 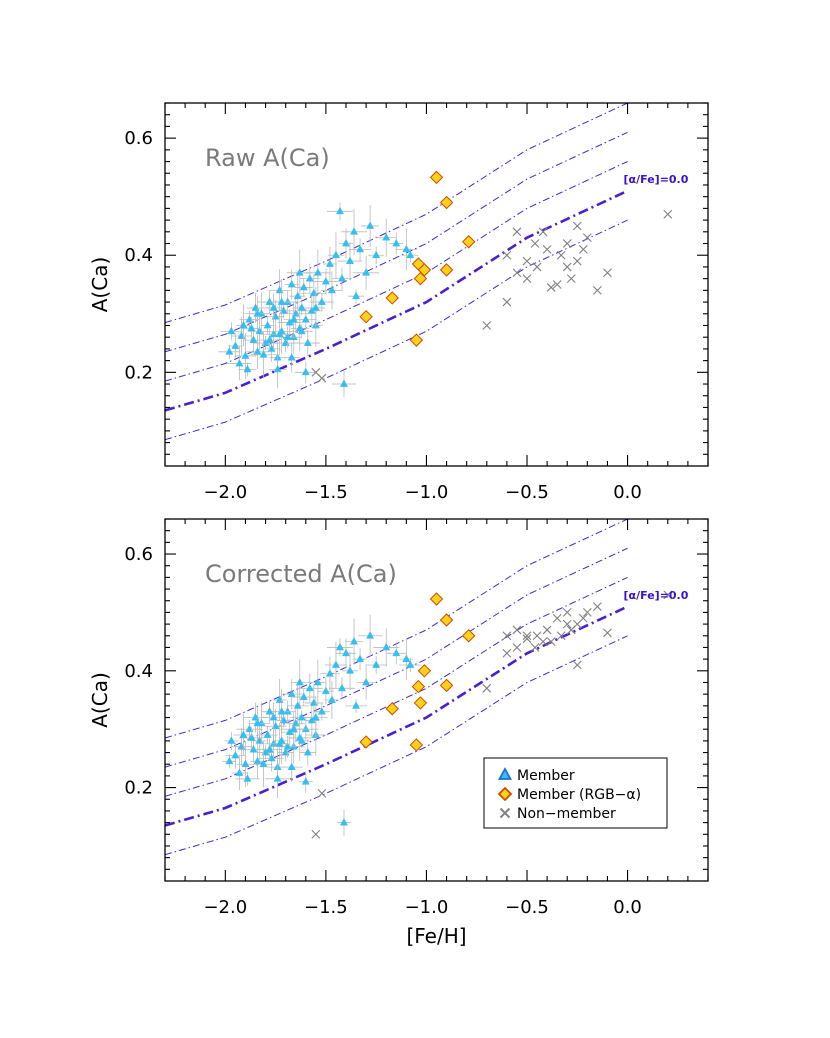 I want to click on y-tick-label: 0.4, so click(x=138, y=671).